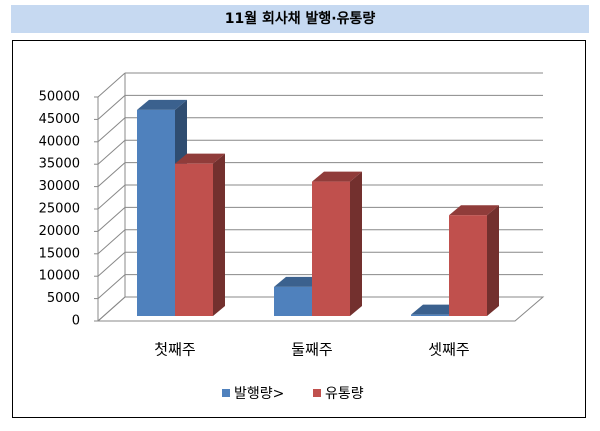 This screenshot has height=431, width=600. Describe the element at coordinates (59, 231) in the screenshot. I see `y-tick-label: 20000` at that location.